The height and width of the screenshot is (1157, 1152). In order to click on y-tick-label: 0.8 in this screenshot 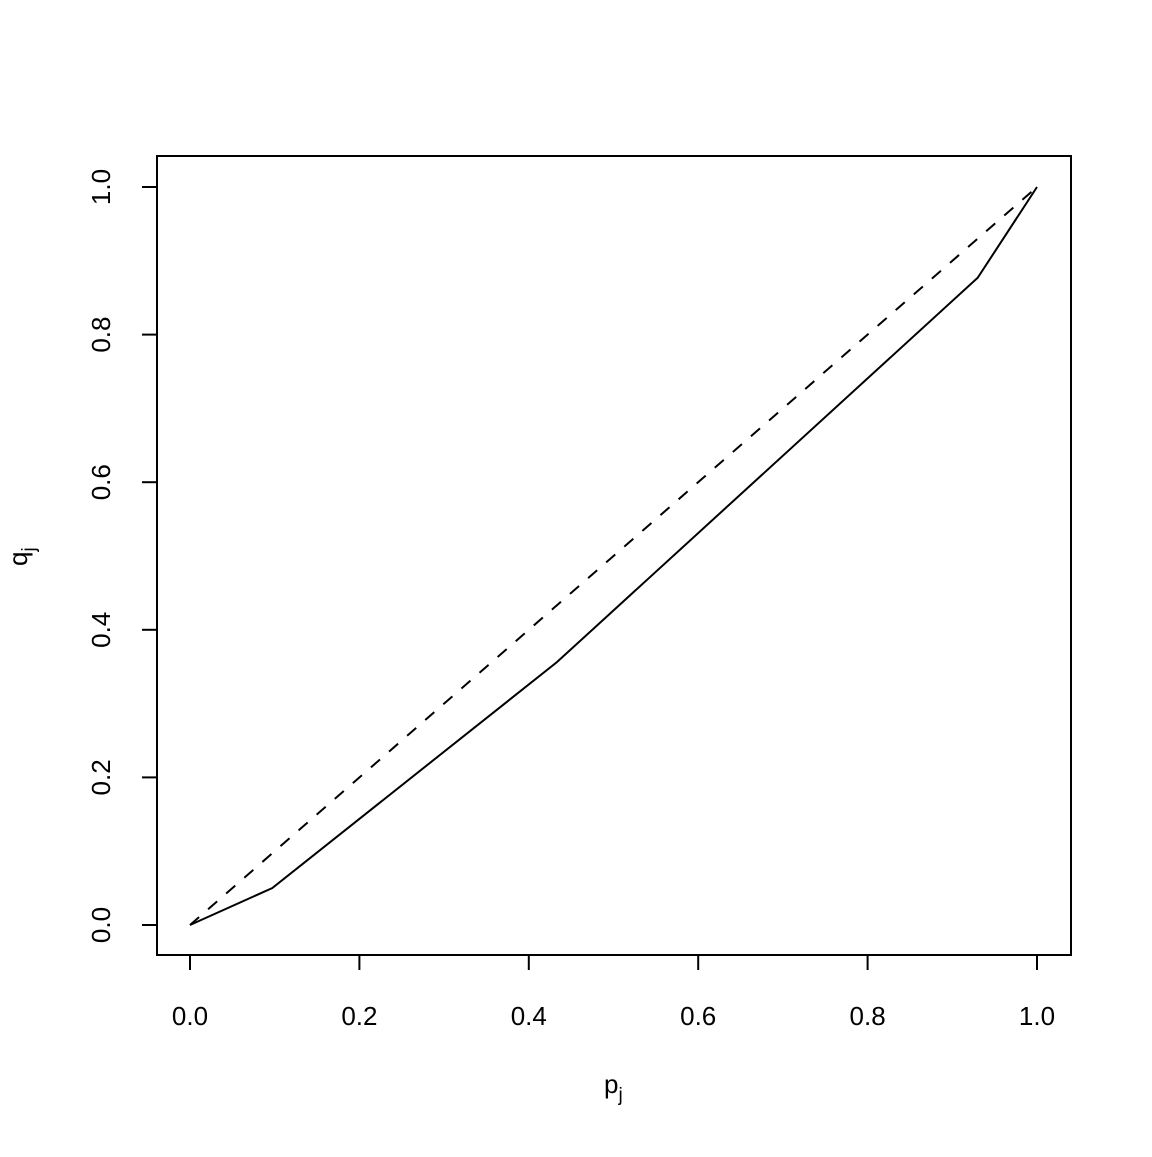, I will do `click(101, 335)`.